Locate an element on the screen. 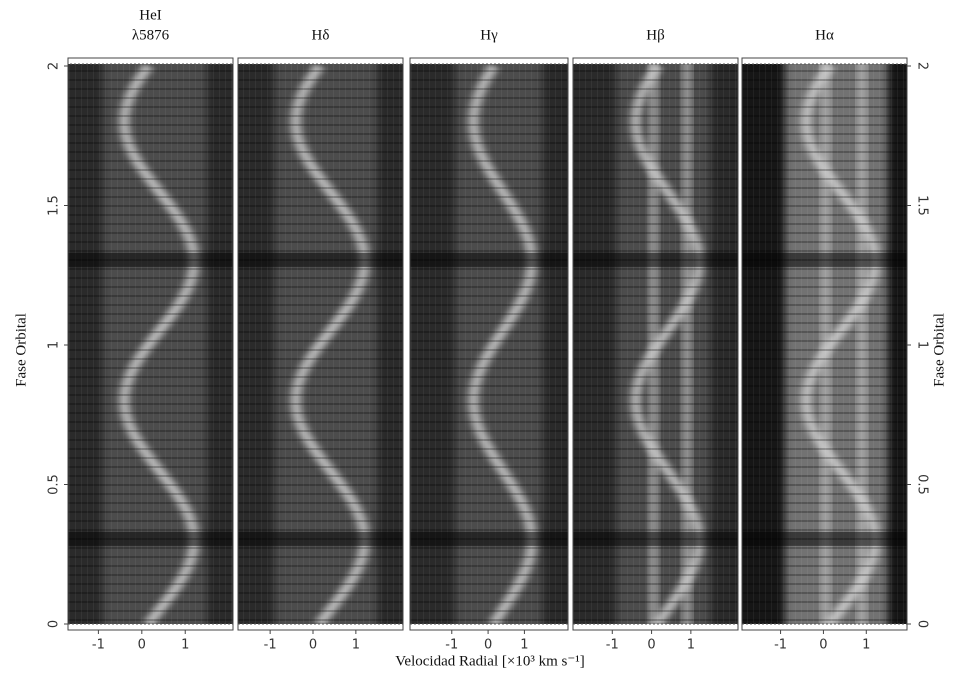  y-tick-label-right: 1.5 is located at coordinates (922, 205).